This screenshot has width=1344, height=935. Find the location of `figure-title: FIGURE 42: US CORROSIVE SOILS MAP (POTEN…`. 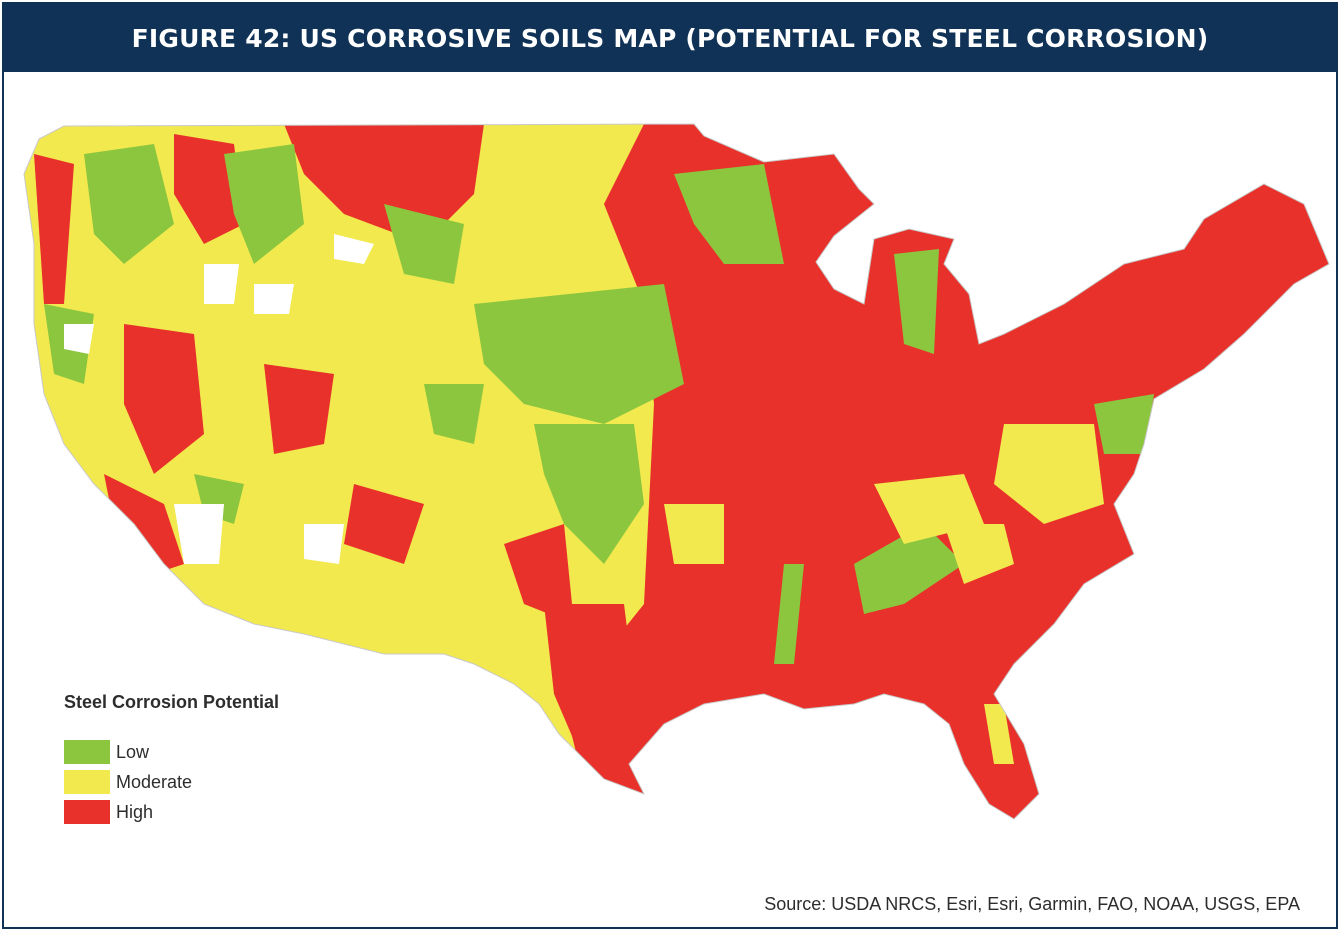

figure-title: FIGURE 42: US CORROSIVE SOILS MAP (POTEN… is located at coordinates (670, 38).